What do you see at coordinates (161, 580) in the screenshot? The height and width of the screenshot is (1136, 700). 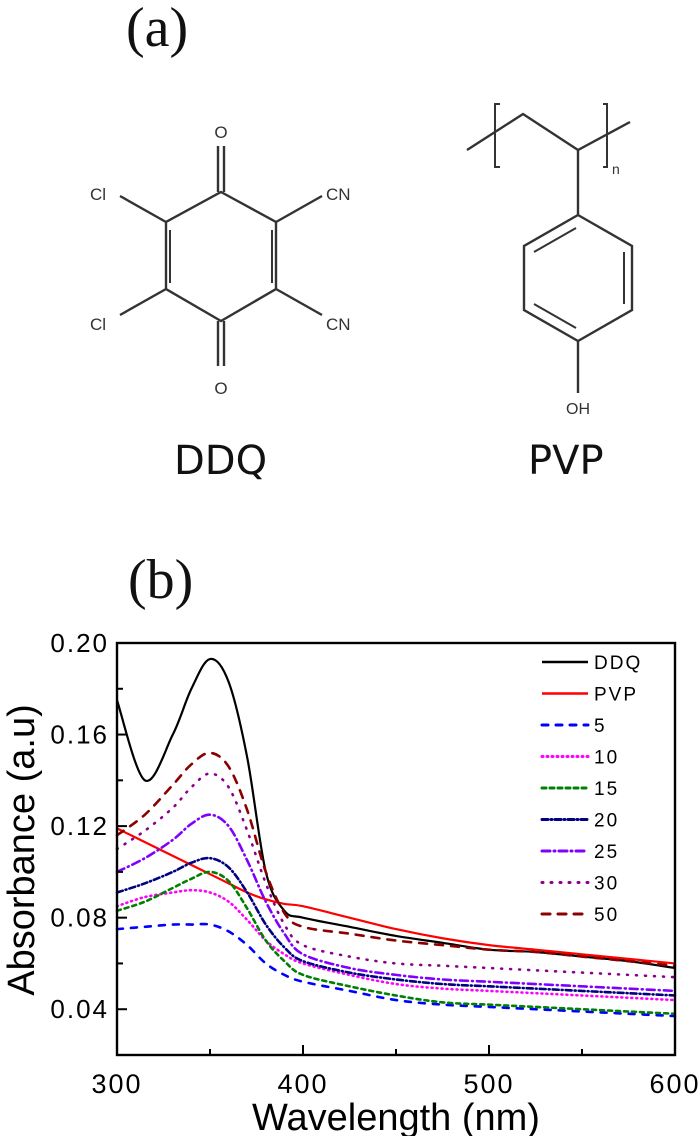 I see `panel-b-label: (b)` at bounding box center [161, 580].